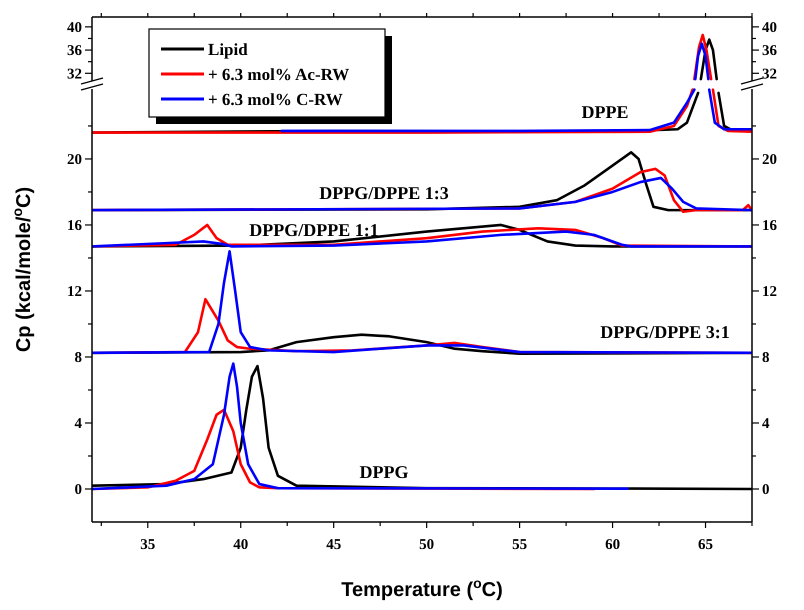 The image size is (804, 610). I want to click on legend-label: + 6.3 mol% C-RW, so click(275, 99).